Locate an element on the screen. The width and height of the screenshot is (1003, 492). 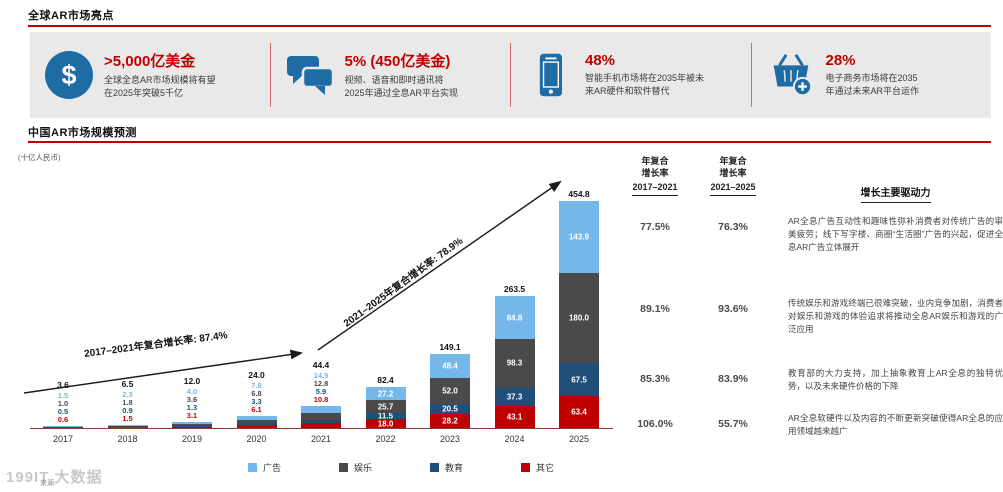
bar-mini-label-其它: 1.5 is located at coordinates (127, 418).